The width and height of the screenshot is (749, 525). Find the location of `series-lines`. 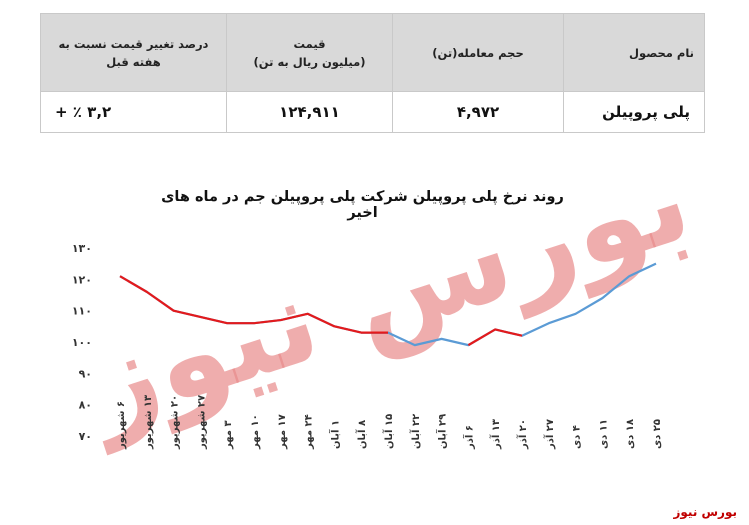

series-lines is located at coordinates (388, 304).